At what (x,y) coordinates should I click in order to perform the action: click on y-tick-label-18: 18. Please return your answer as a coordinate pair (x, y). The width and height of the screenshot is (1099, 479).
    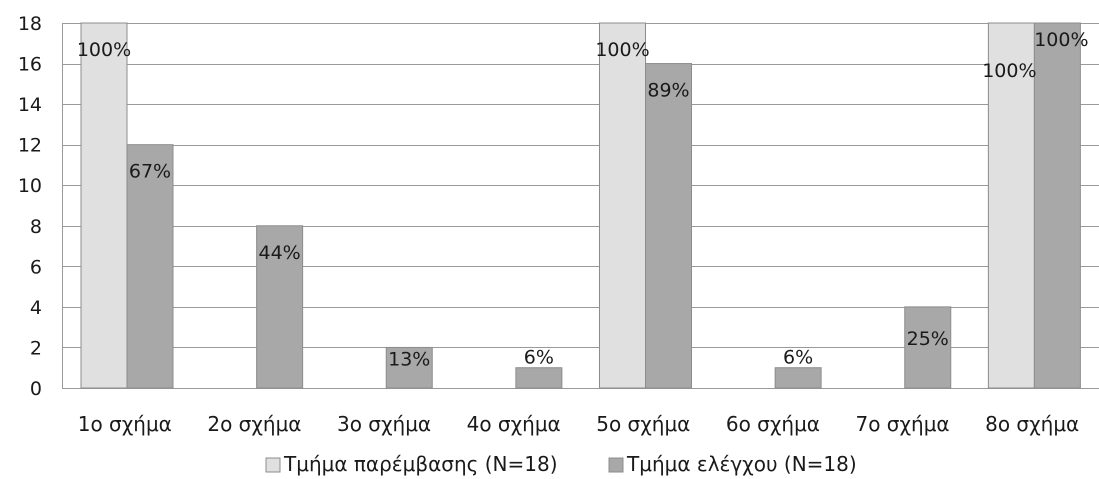
    Looking at the image, I should click on (30, 24).